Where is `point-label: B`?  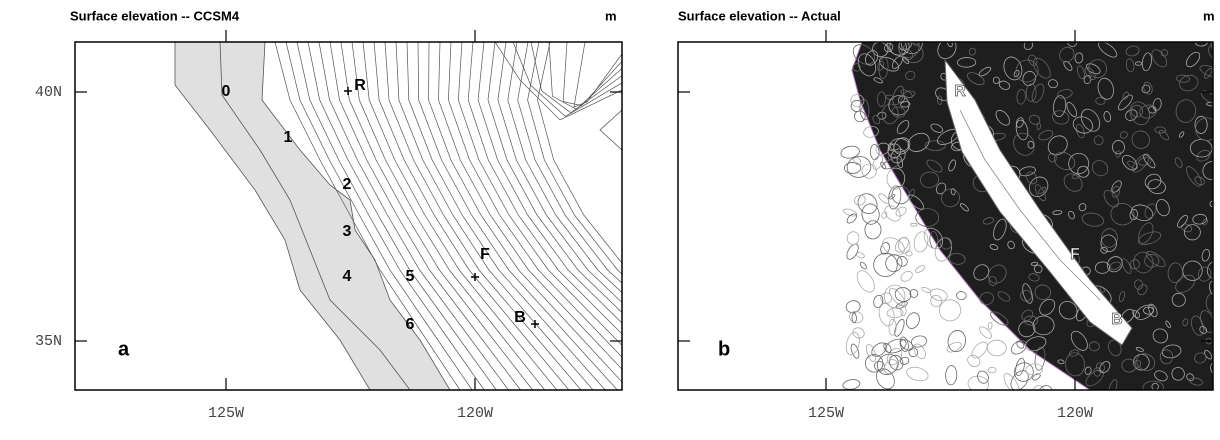 point-label: B is located at coordinates (520, 317).